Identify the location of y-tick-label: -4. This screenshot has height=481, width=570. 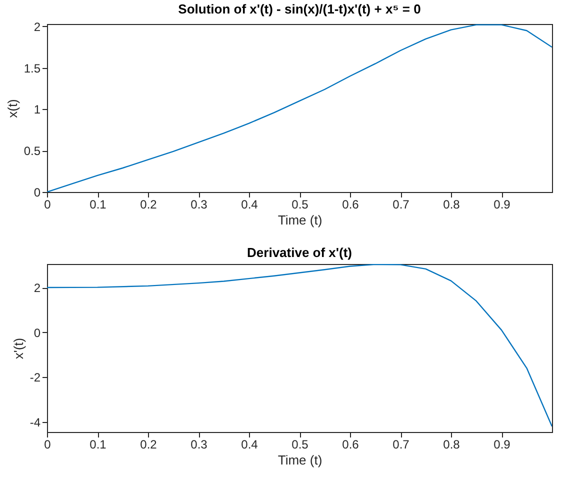
(35, 422).